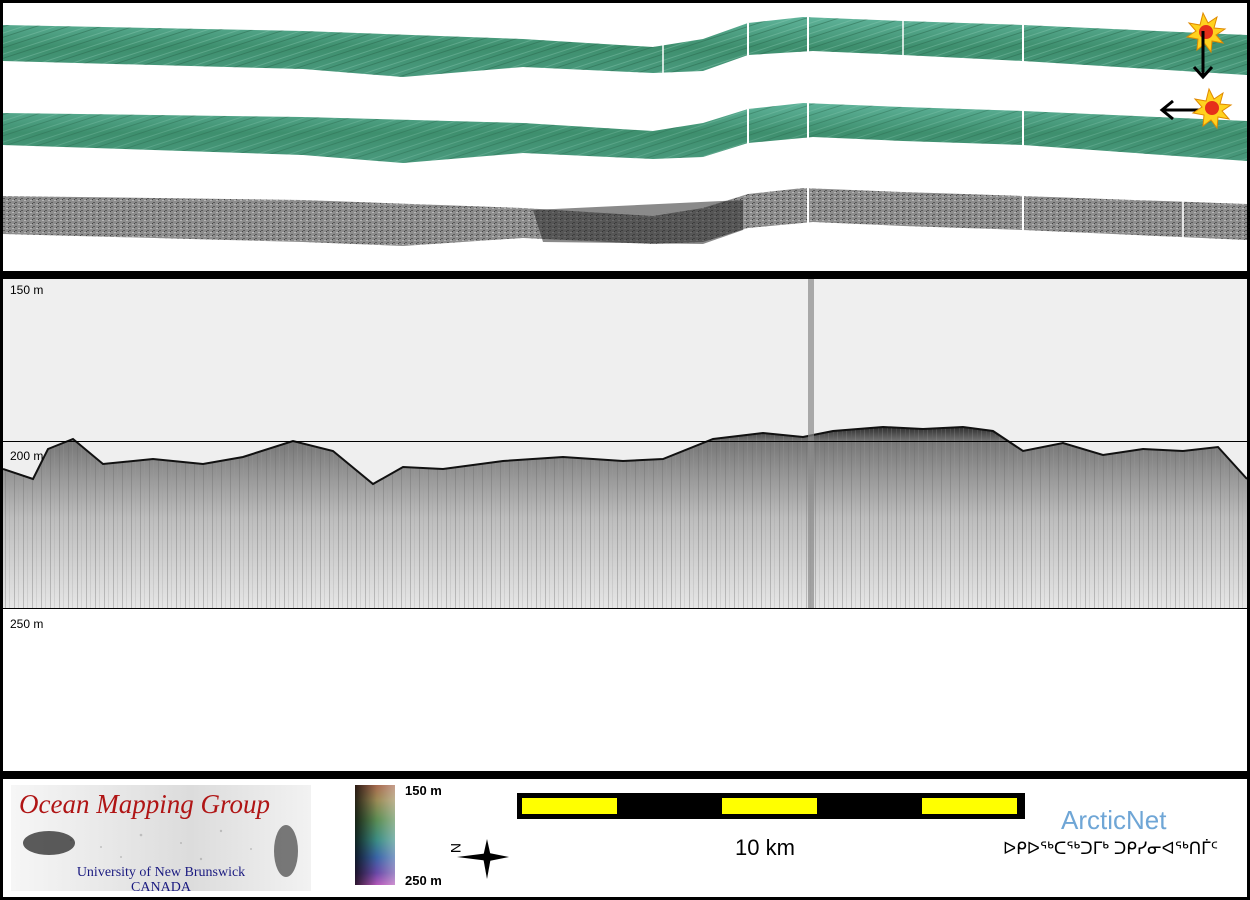  I want to click on north-arrow-icon: N, so click(479, 859).